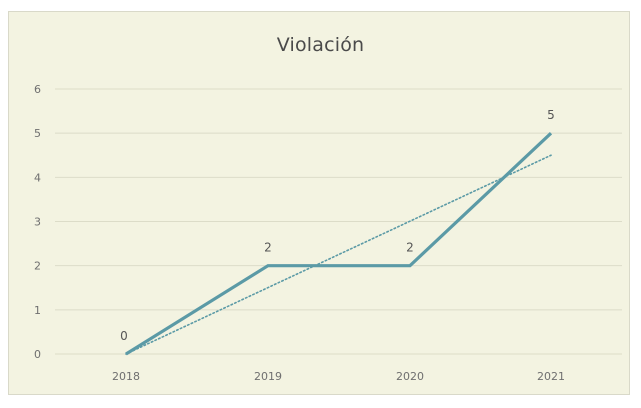  Describe the element at coordinates (37, 133) in the screenshot. I see `y-tick-label: 5` at that location.